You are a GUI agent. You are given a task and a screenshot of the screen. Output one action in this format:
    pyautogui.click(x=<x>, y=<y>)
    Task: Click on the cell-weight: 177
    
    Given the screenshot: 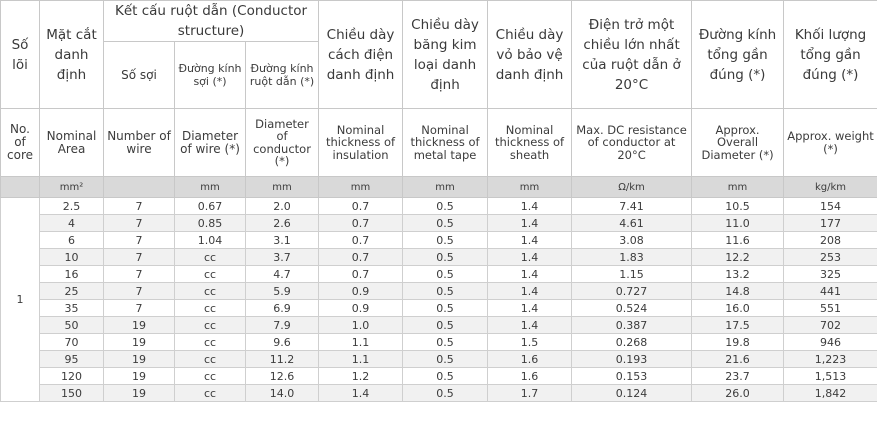 What is the action you would take?
    pyautogui.click(x=830, y=223)
    